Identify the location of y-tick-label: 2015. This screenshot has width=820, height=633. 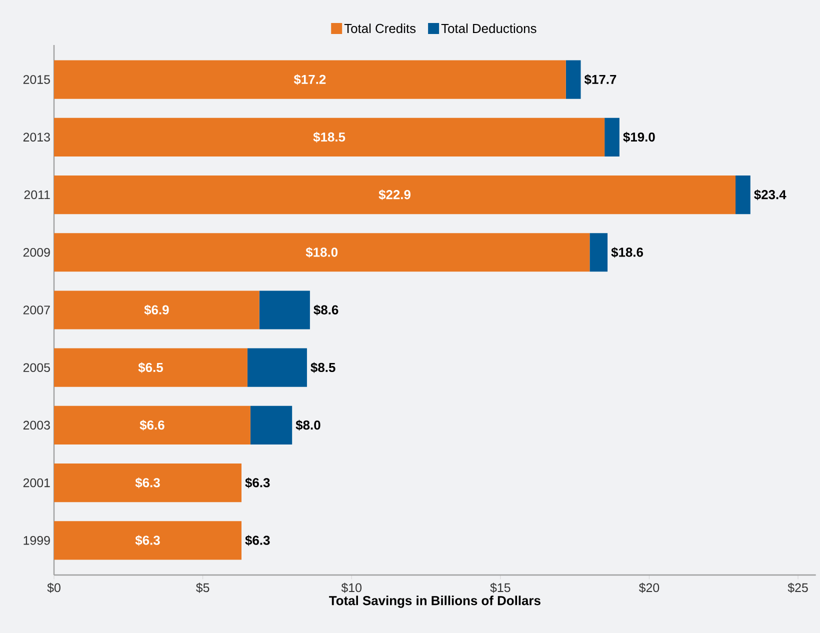
(36, 79).